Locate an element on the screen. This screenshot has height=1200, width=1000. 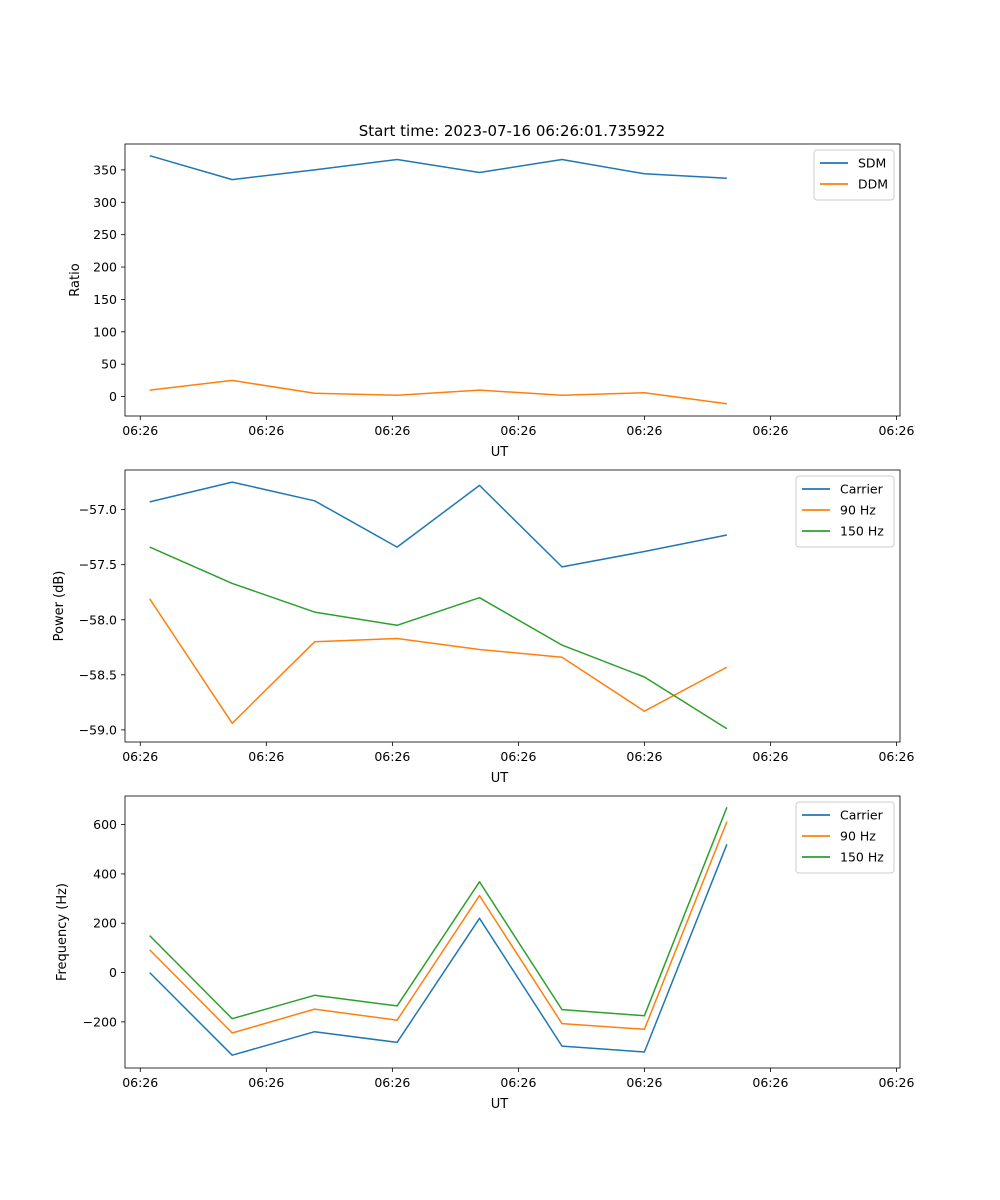
legend: SDM DDM is located at coordinates (854, 175).